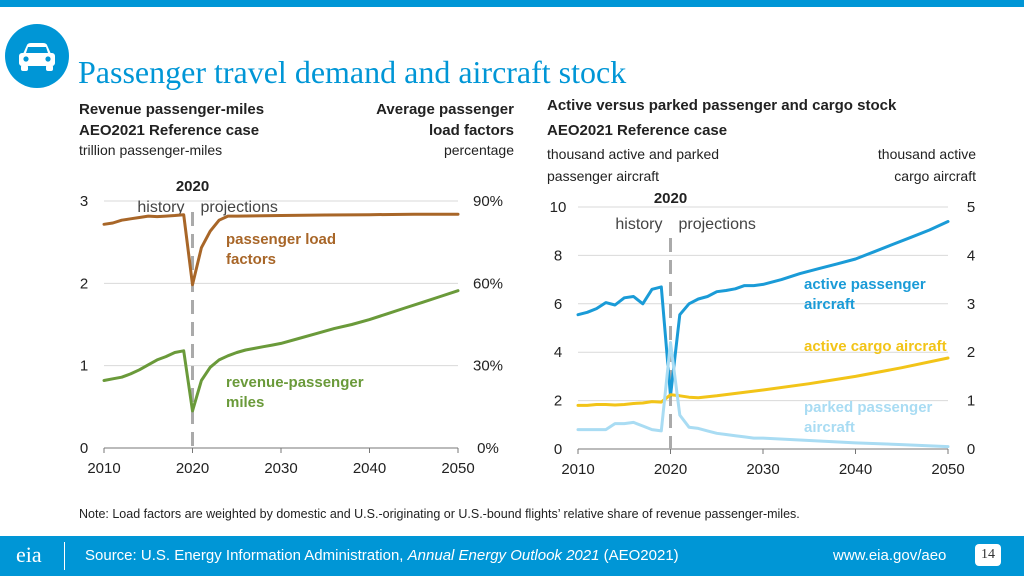 This screenshot has width=1024, height=576. What do you see at coordinates (151, 150) in the screenshot?
I see `left-unit: trillion passenger-miles` at bounding box center [151, 150].